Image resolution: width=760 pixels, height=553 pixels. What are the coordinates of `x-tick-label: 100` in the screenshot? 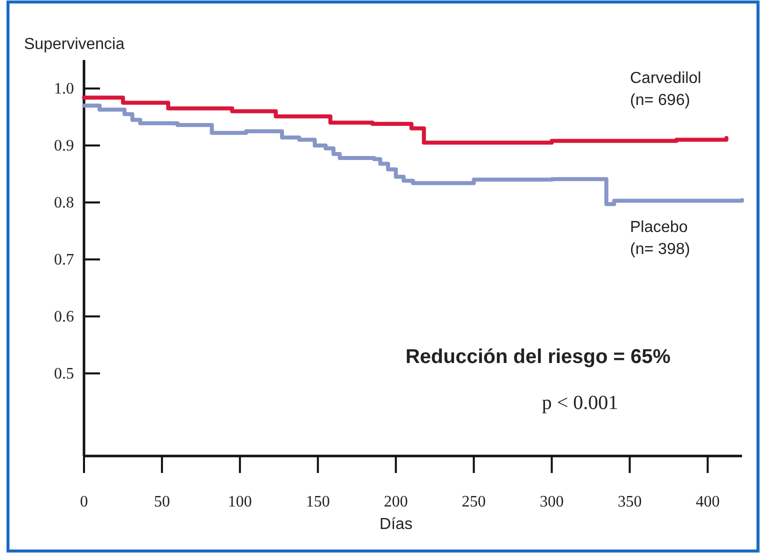 It's located at (240, 501).